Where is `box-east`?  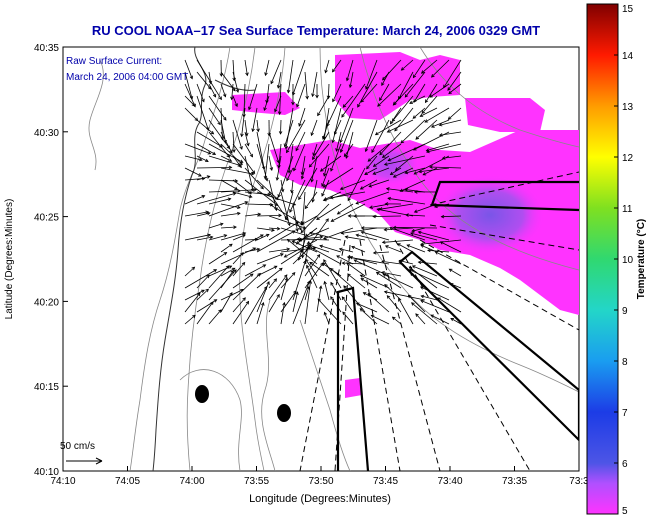
box-east is located at coordinates (504, 196).